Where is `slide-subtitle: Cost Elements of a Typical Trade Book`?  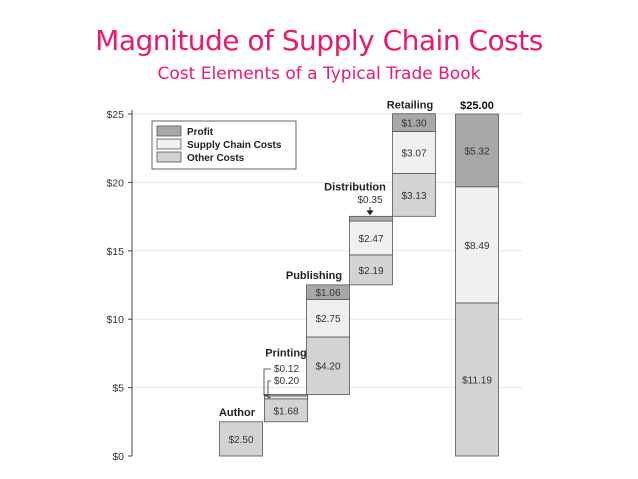 slide-subtitle: Cost Elements of a Typical Trade Book is located at coordinates (319, 74).